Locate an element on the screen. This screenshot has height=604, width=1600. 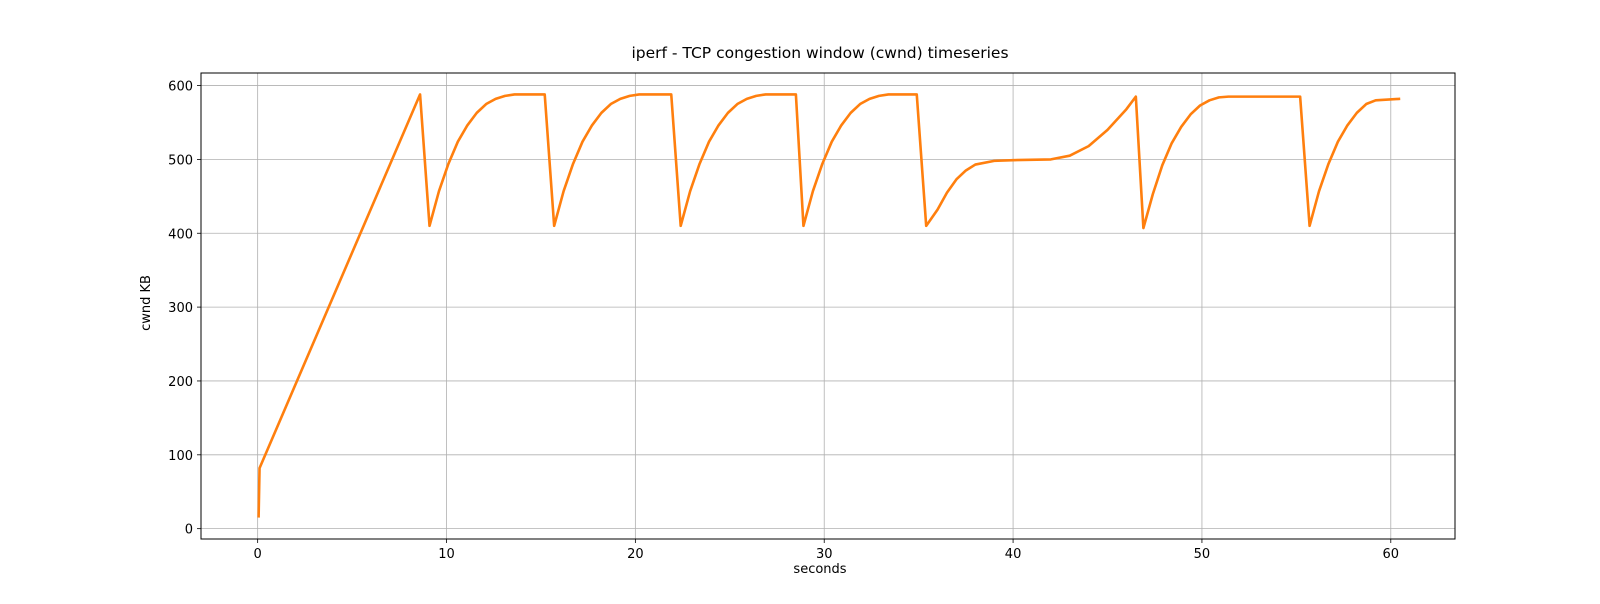
y-tick-label: 400 is located at coordinates (180, 234).